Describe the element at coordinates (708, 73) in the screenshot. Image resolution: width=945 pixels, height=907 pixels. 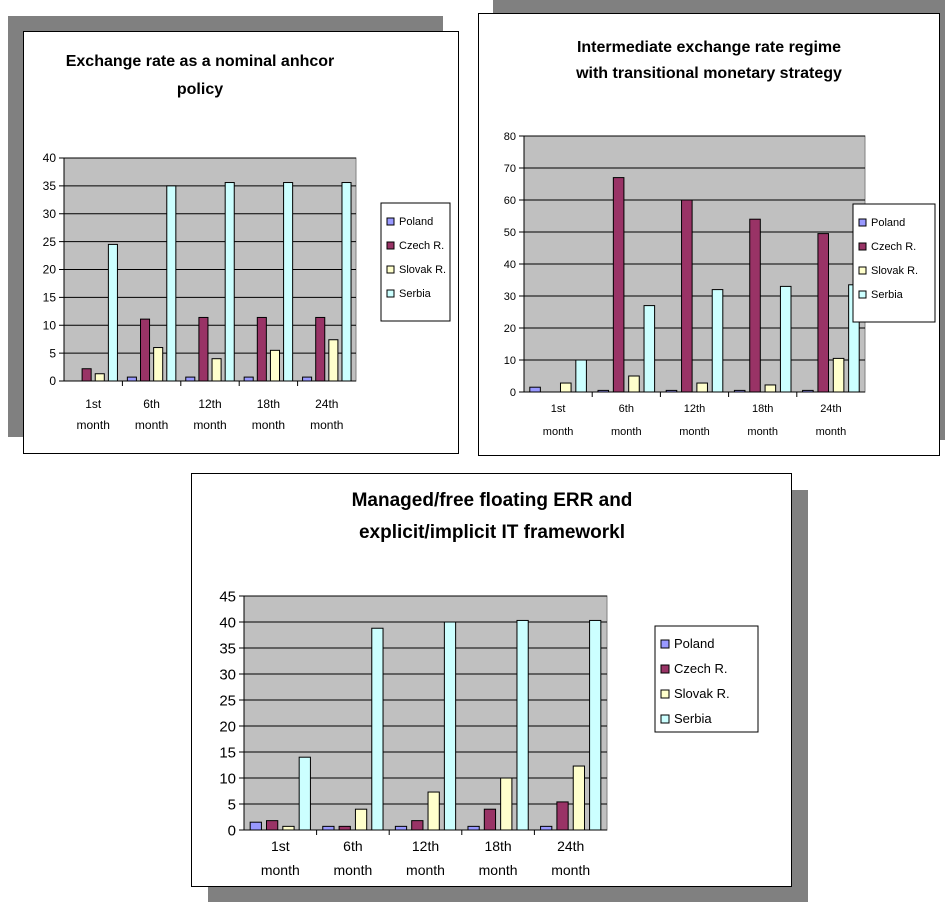
I see `chart-title-line: with transitional monetary strategy` at that location.